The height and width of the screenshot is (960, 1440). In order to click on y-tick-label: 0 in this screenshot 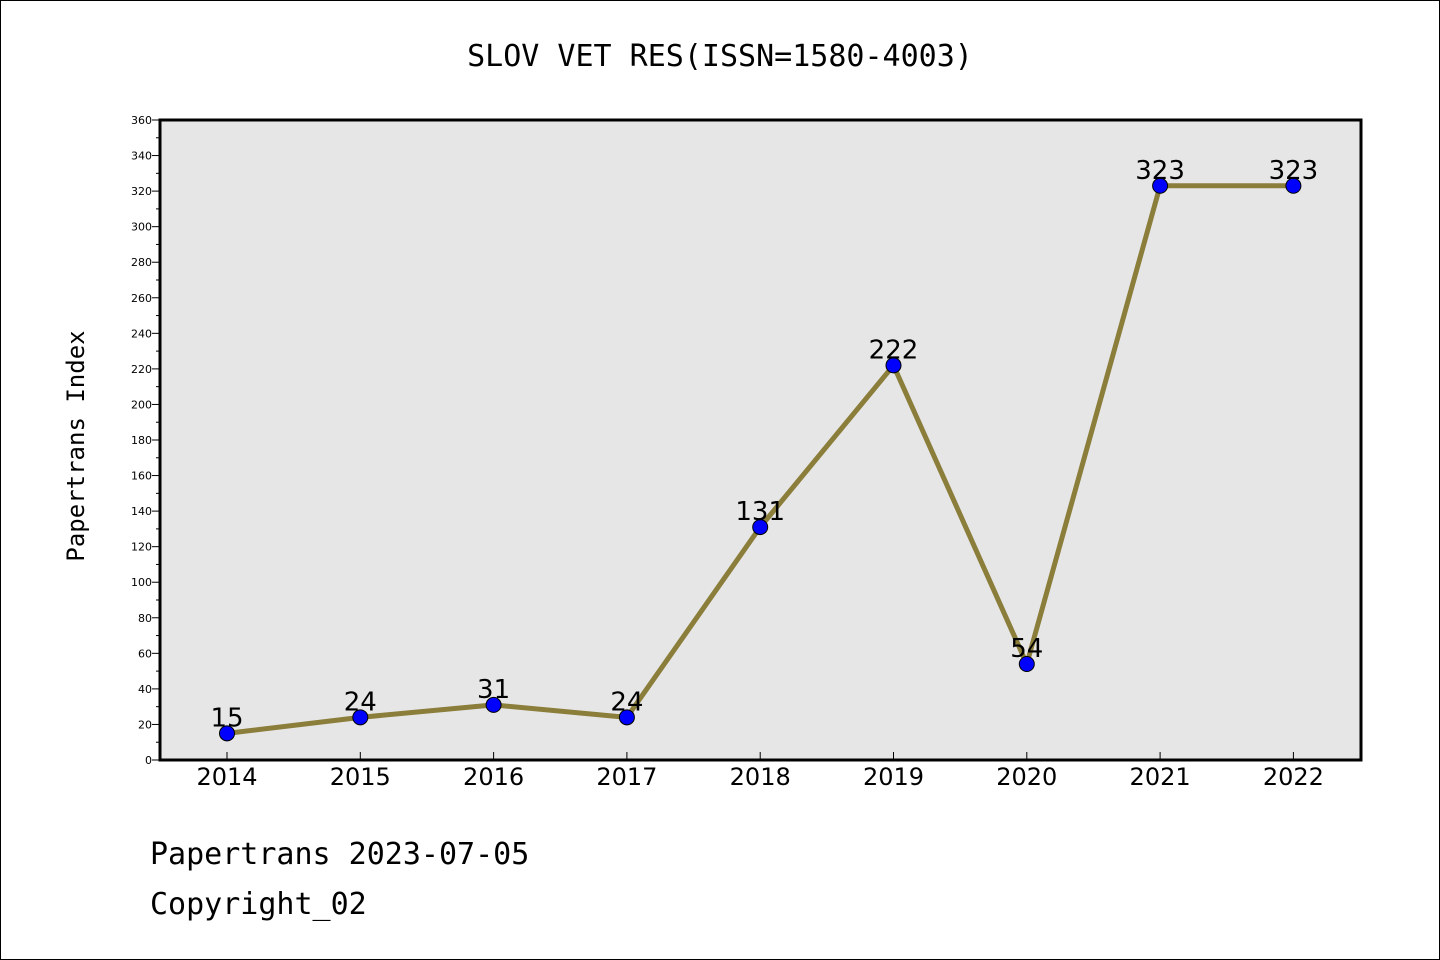, I will do `click(148, 760)`.